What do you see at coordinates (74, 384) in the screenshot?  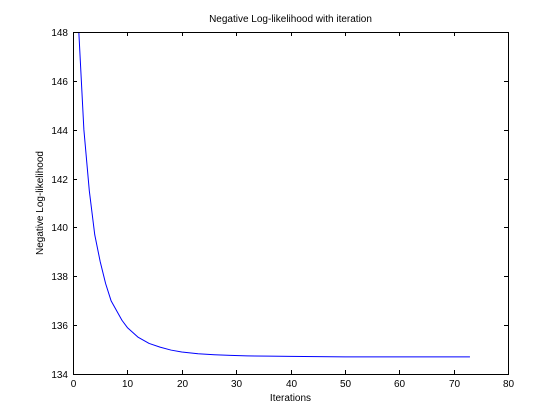 I see `x-tick-label: 0` at bounding box center [74, 384].